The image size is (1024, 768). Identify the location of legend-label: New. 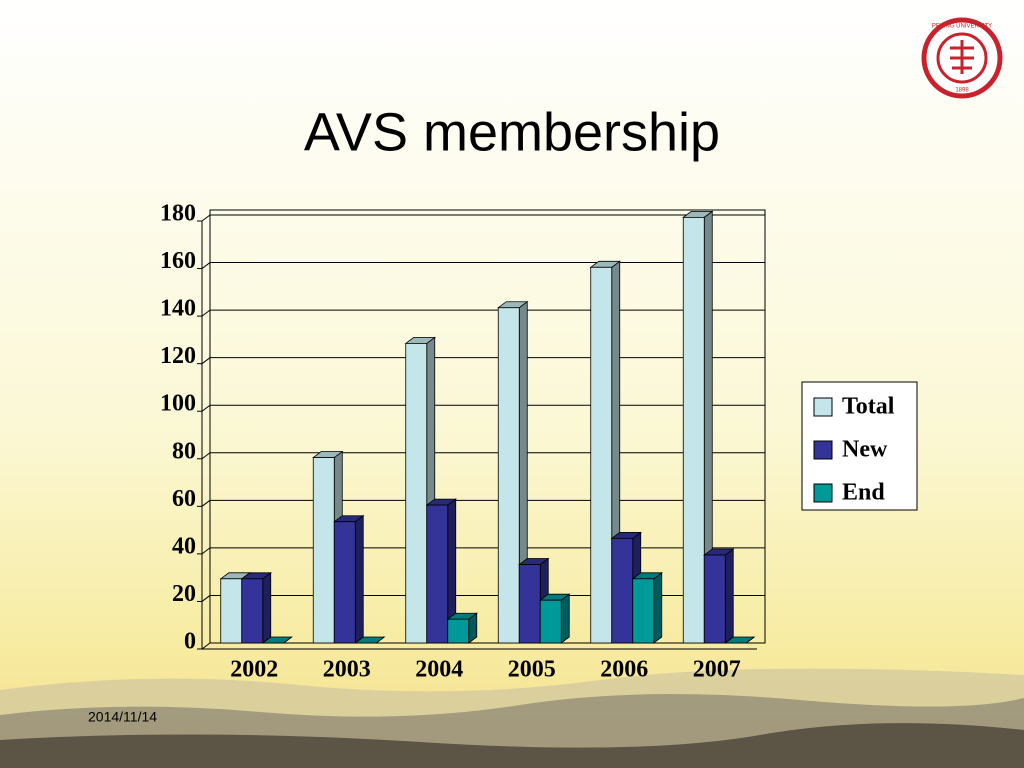
(865, 450).